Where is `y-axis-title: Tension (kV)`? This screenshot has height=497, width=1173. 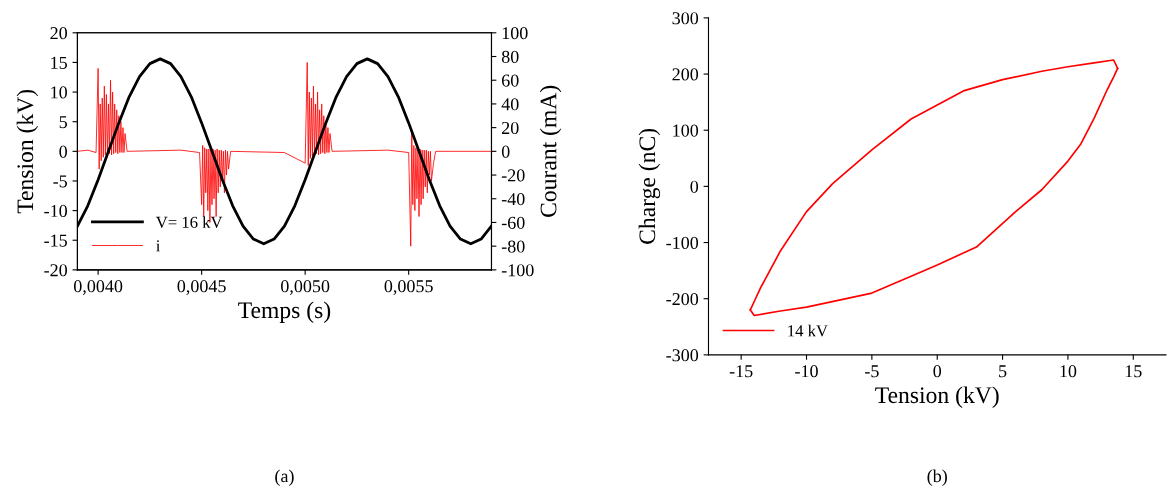
y-axis-title: Tension (kV) is located at coordinates (27, 151).